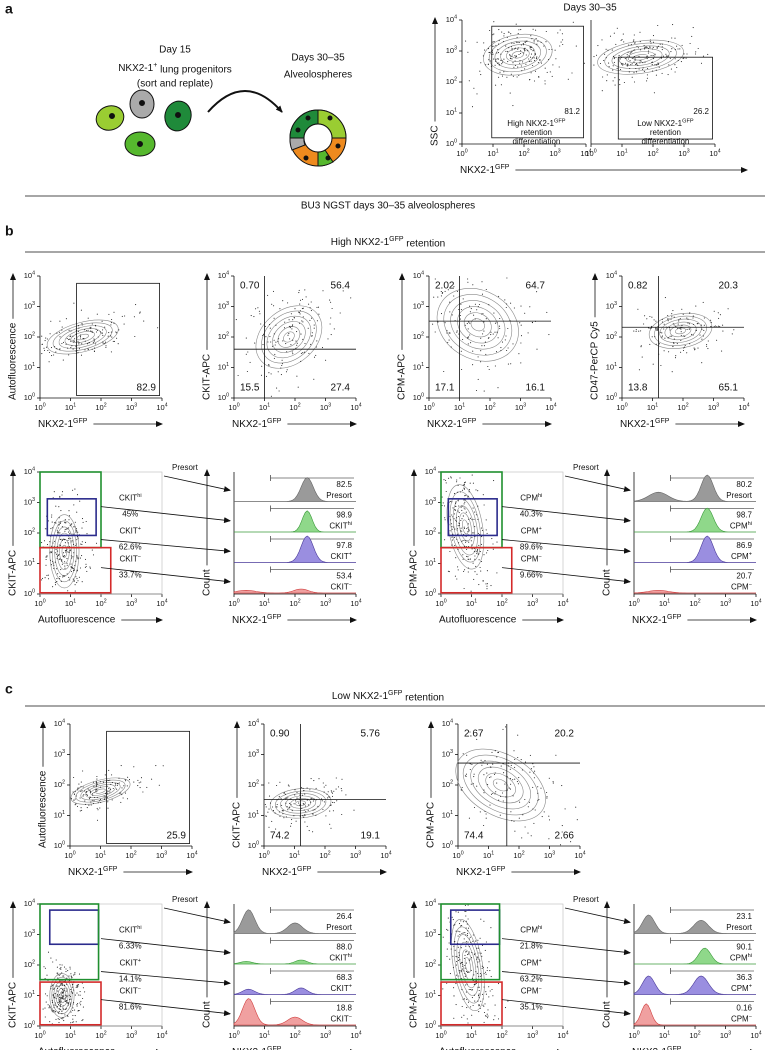 This screenshot has width=775, height=1050. Describe the element at coordinates (9, 689) in the screenshot. I see `panel-label: c` at that location.